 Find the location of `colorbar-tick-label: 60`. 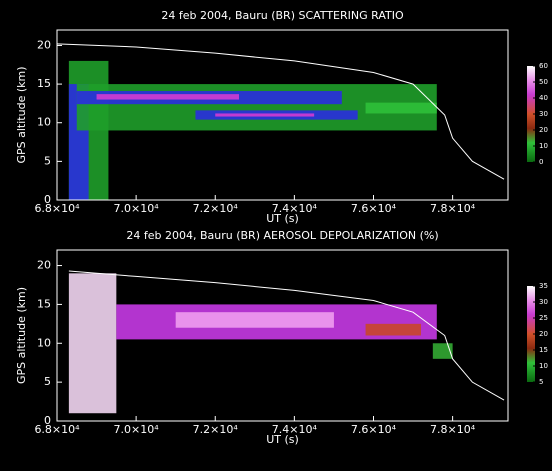

colorbar-tick-label: 60 is located at coordinates (543, 66).